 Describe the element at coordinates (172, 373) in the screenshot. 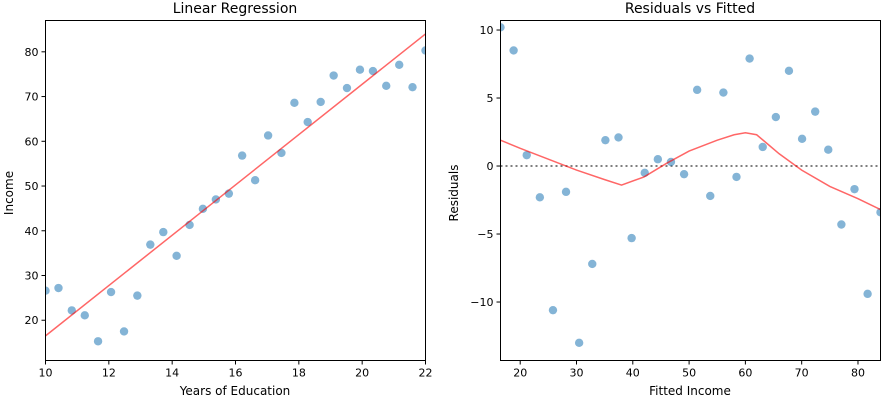

I see `linear-regression-xtick-label: 14` at that location.